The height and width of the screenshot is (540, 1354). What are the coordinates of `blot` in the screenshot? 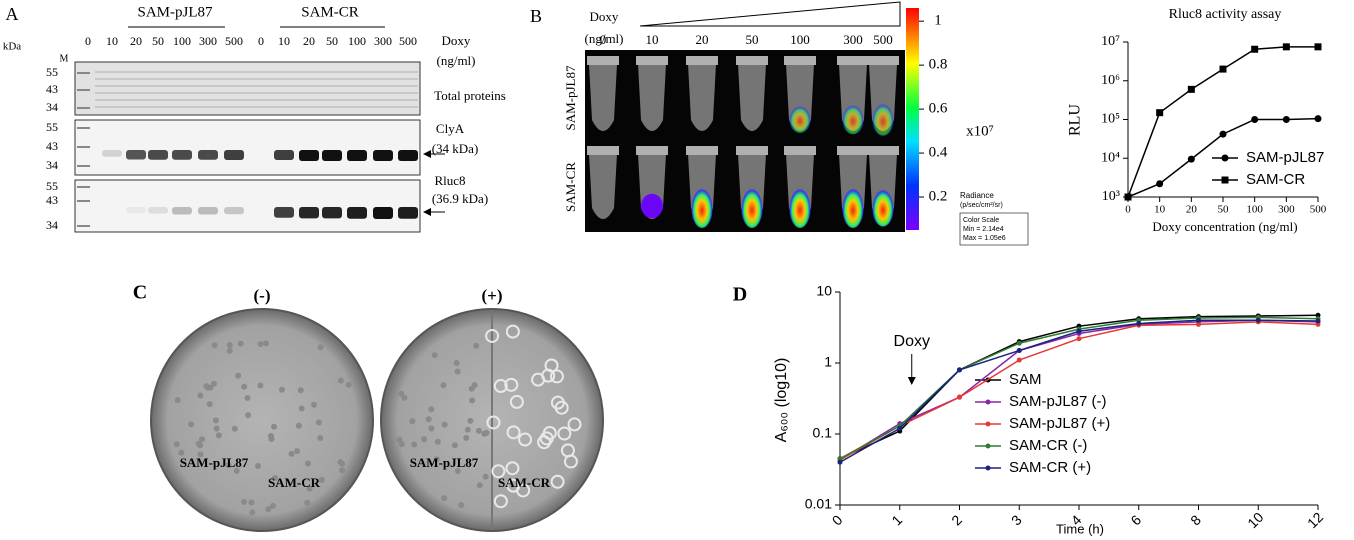 It's located at (247, 206).